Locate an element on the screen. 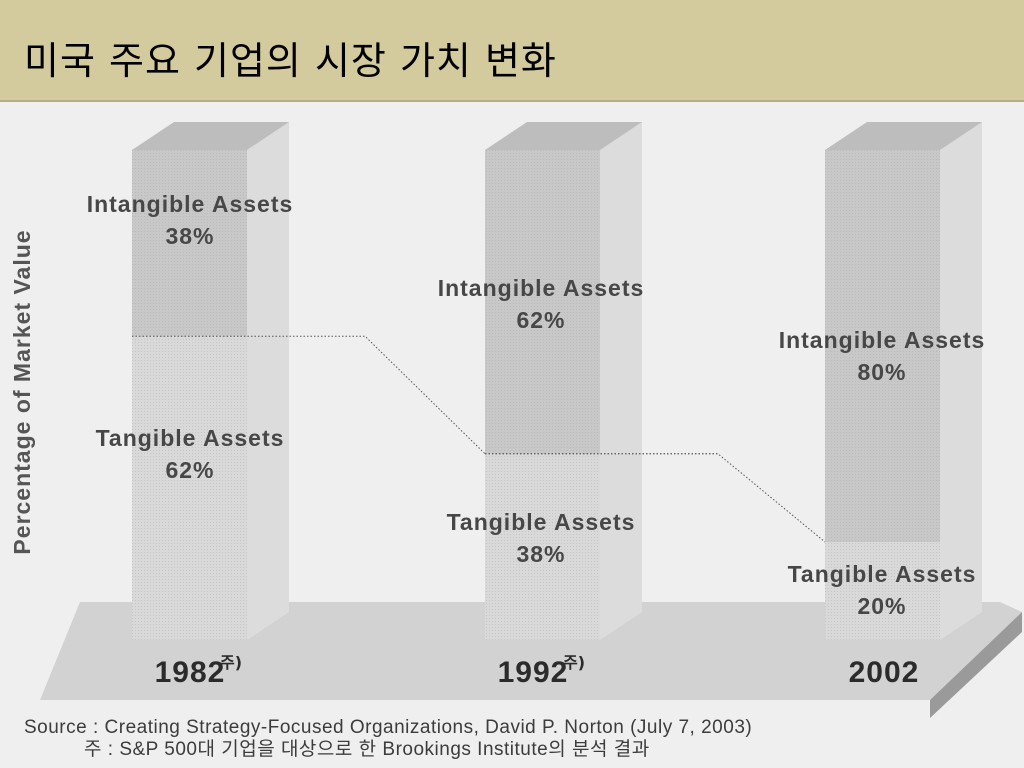  x-tick-label: 2002 is located at coordinates (884, 672).